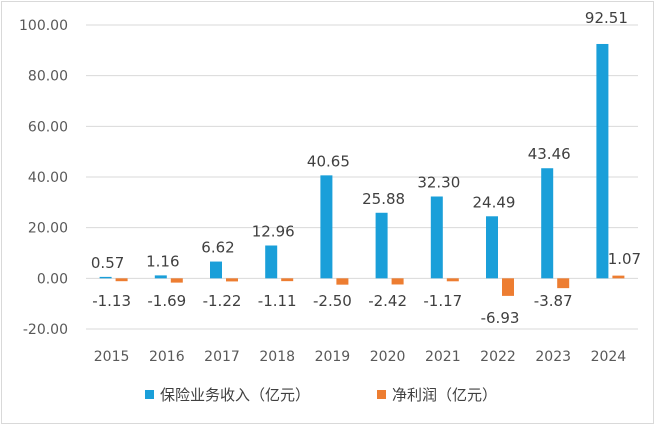  Describe the element at coordinates (383, 199) in the screenshot. I see `data-label-insurance-revenue: 25.88` at that location.